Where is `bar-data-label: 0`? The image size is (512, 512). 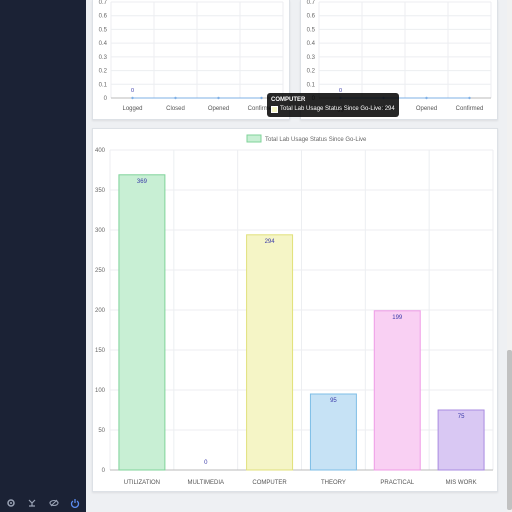
bar-data-label: 0 is located at coordinates (206, 463).